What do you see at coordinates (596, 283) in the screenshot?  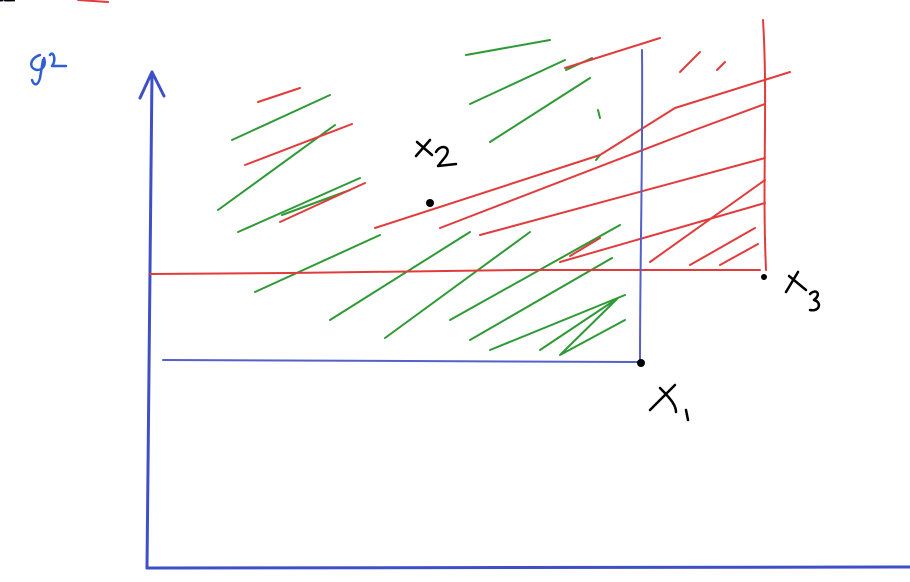 I see `points` at bounding box center [596, 283].